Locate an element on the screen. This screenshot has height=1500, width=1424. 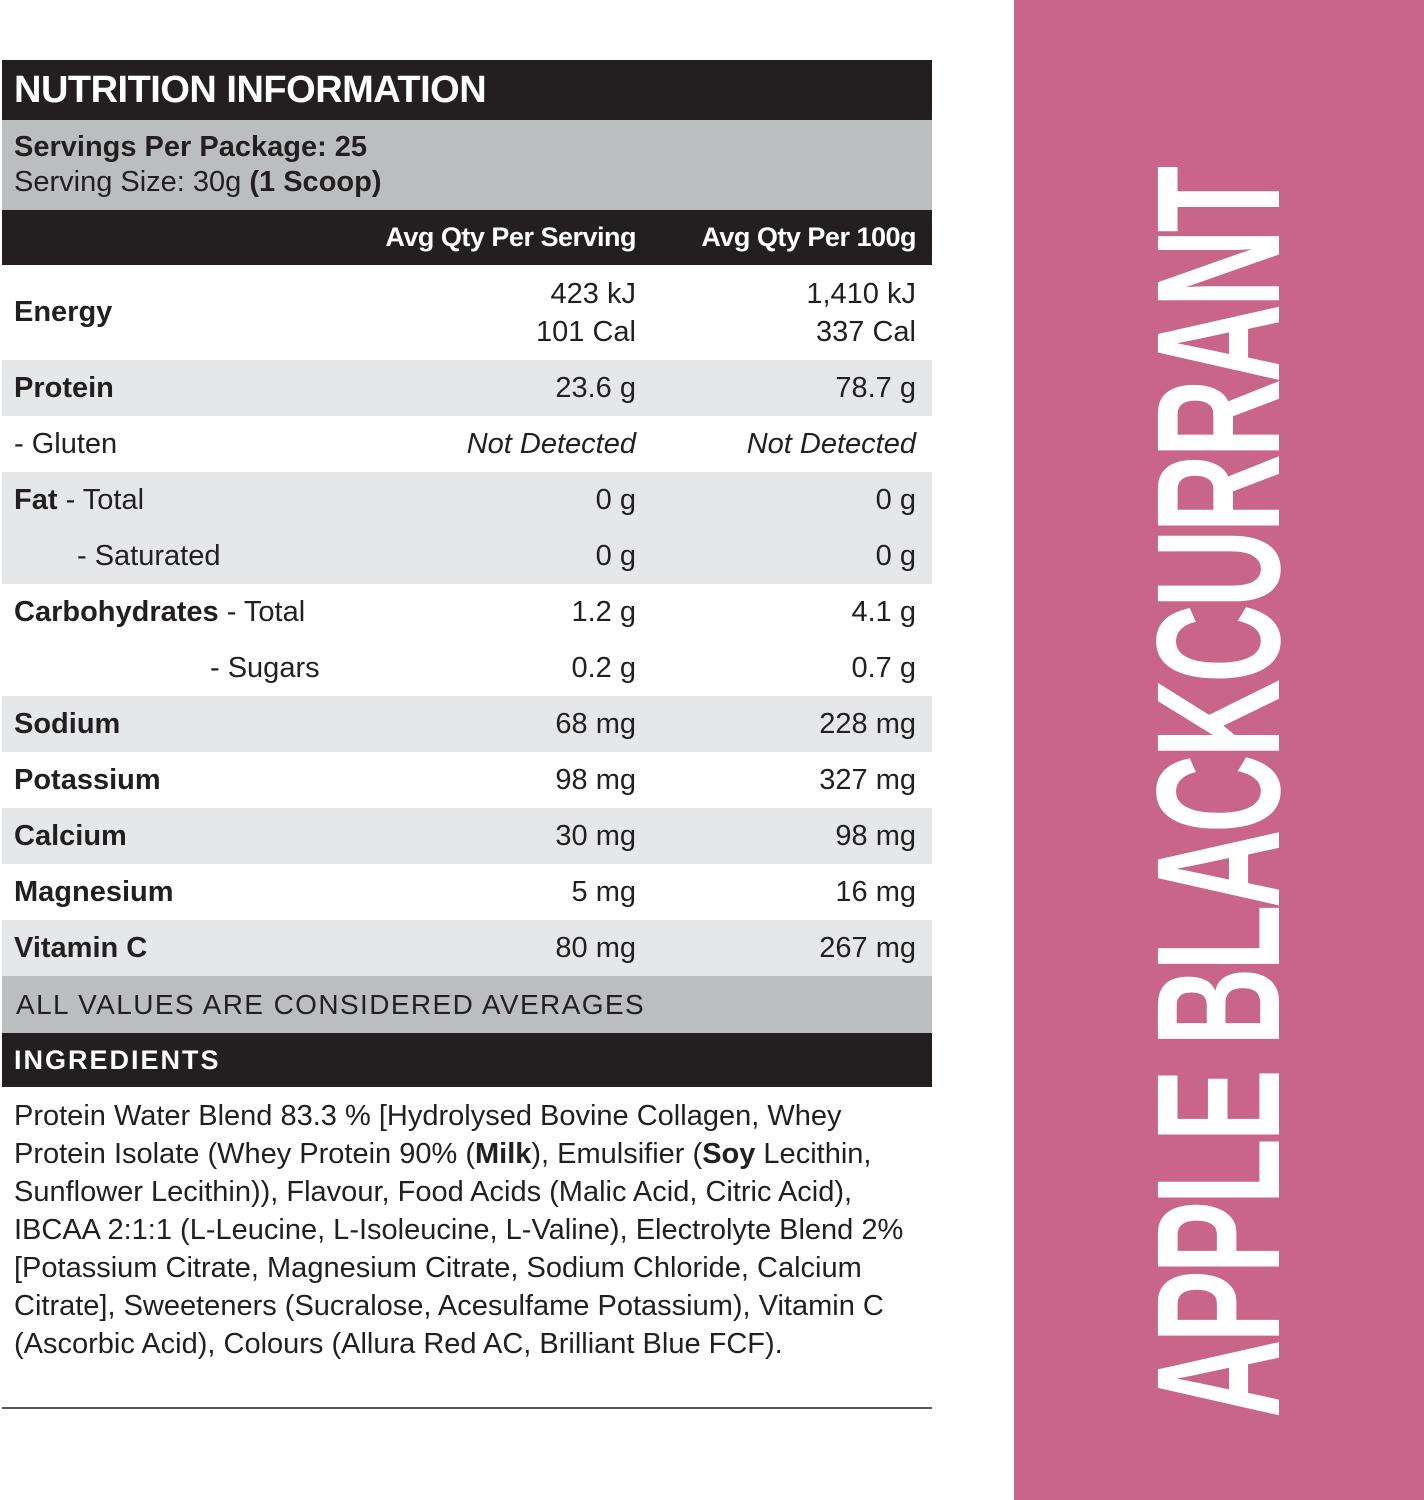
servings-per-package: Servings Per Package: 25 is located at coordinates (191, 147).